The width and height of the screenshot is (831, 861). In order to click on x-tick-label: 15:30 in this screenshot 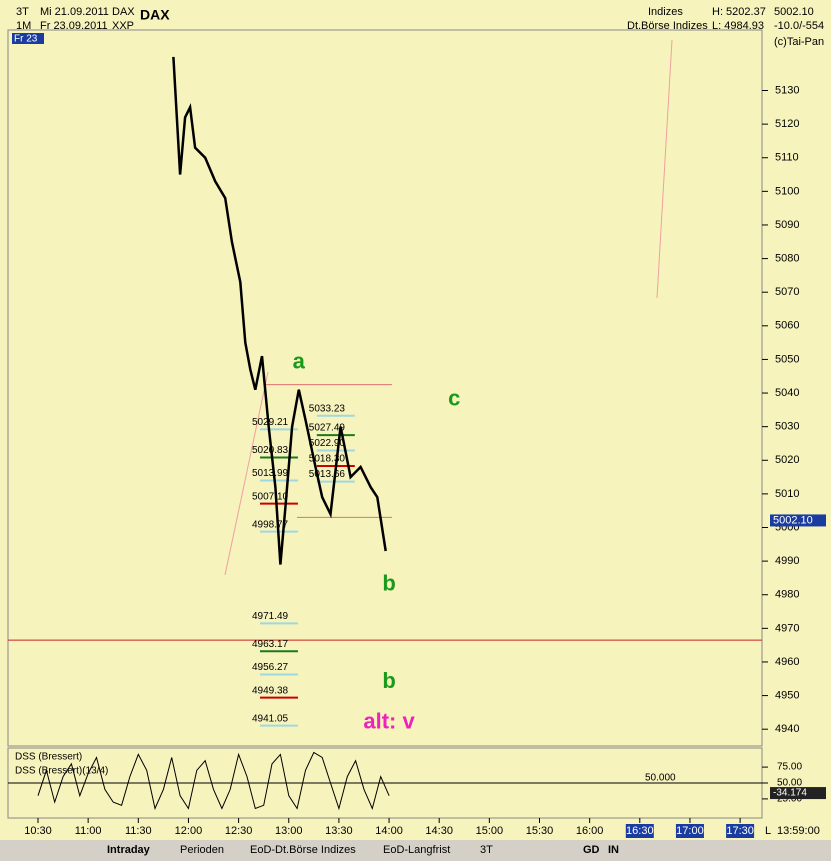, I will do `click(540, 831)`.